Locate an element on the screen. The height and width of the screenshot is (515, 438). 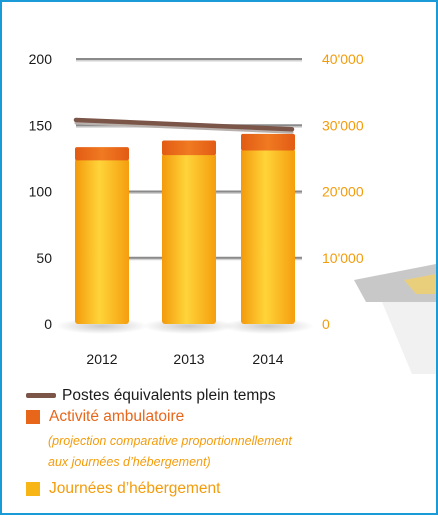
legend-swatch-ambulatoire is located at coordinates (33, 416).